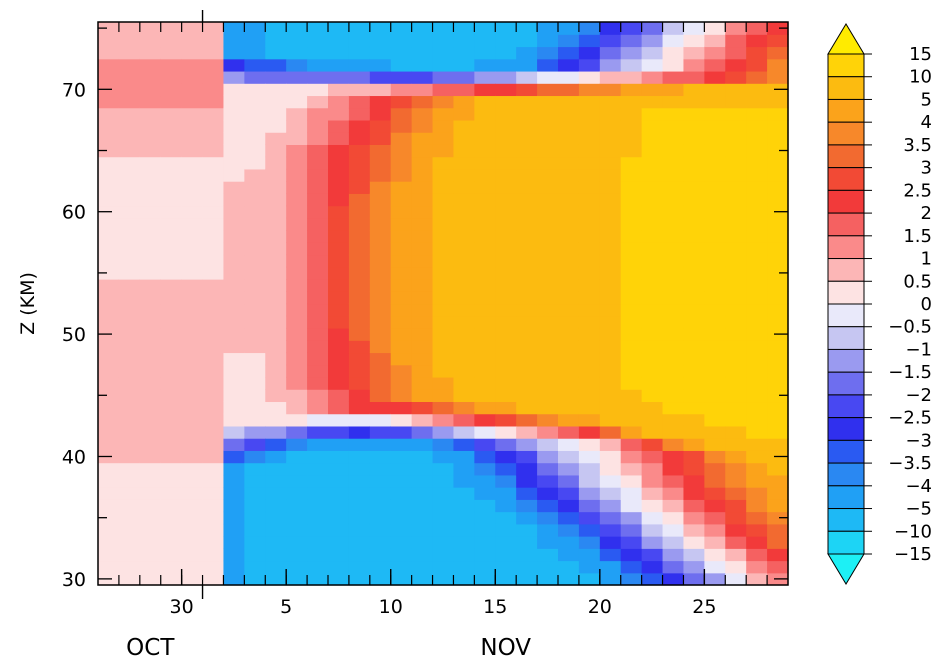 The image size is (941, 670). I want to click on x-month-label: NOV, so click(505, 648).